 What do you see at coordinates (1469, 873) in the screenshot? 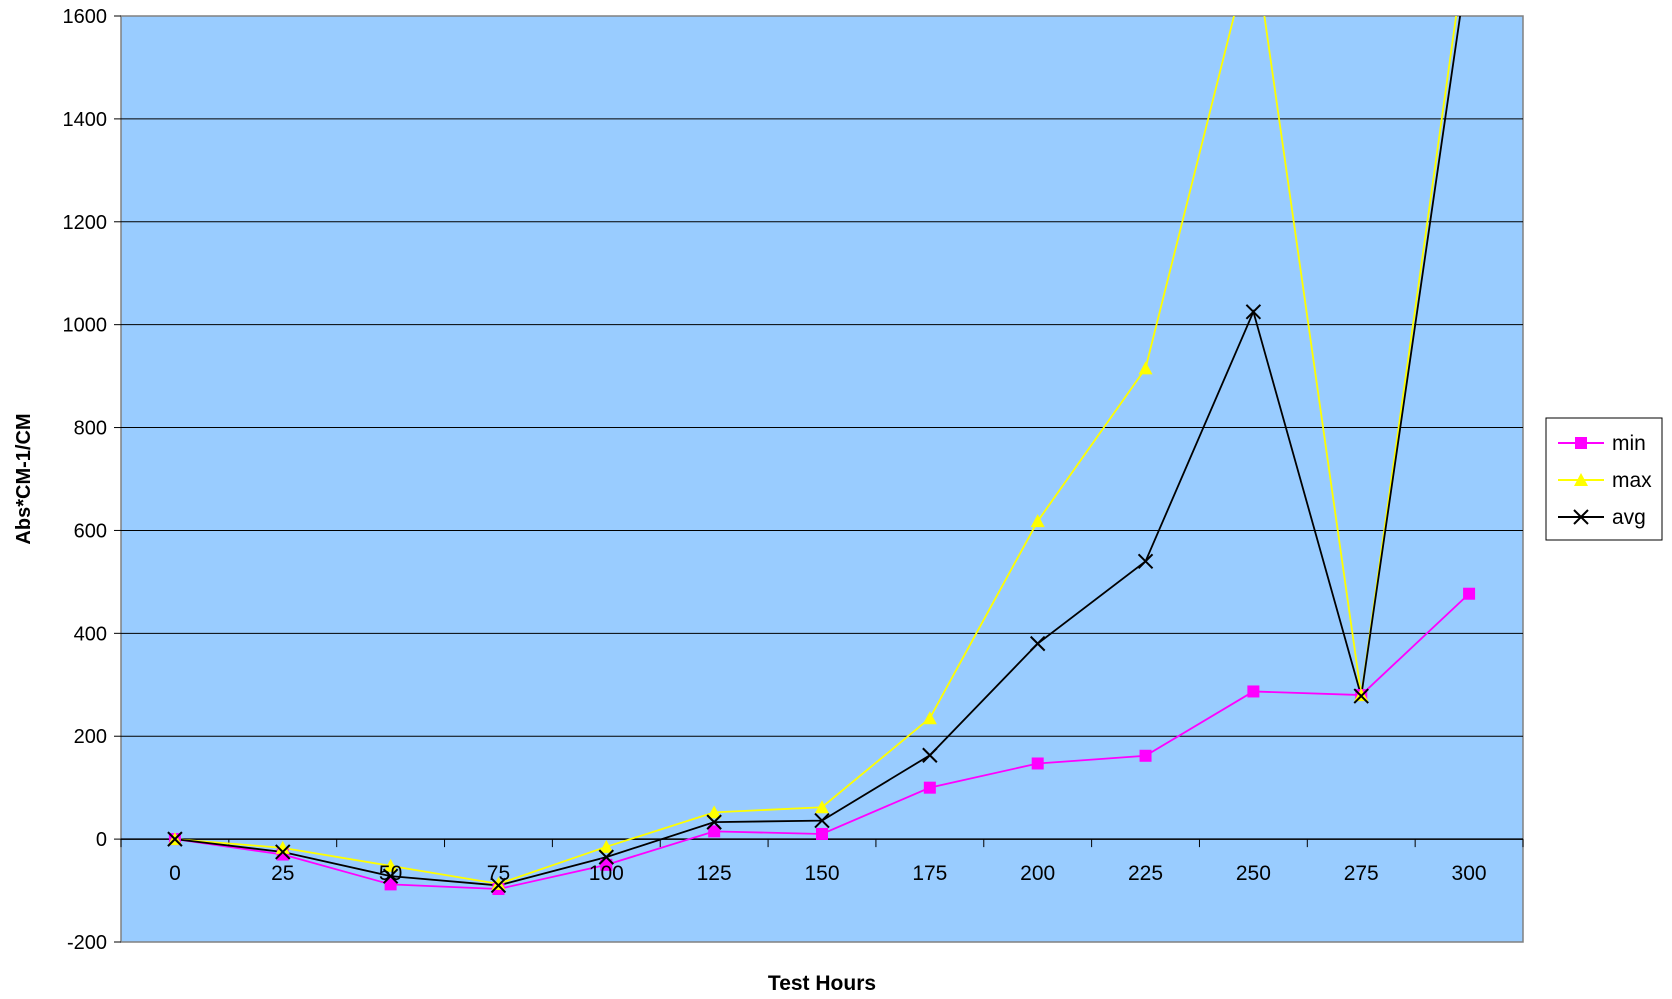
I see `x-tick-label: 300` at bounding box center [1469, 873].